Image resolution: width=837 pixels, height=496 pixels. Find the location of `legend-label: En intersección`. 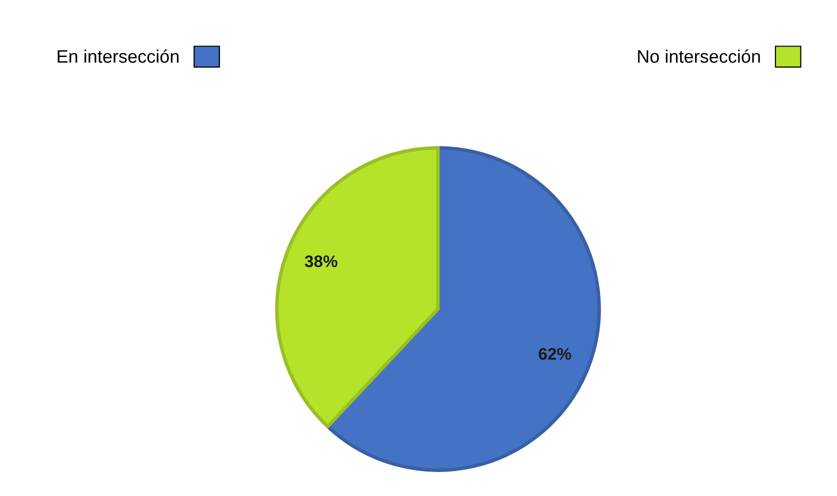

legend-label: En intersección is located at coordinates (118, 56).